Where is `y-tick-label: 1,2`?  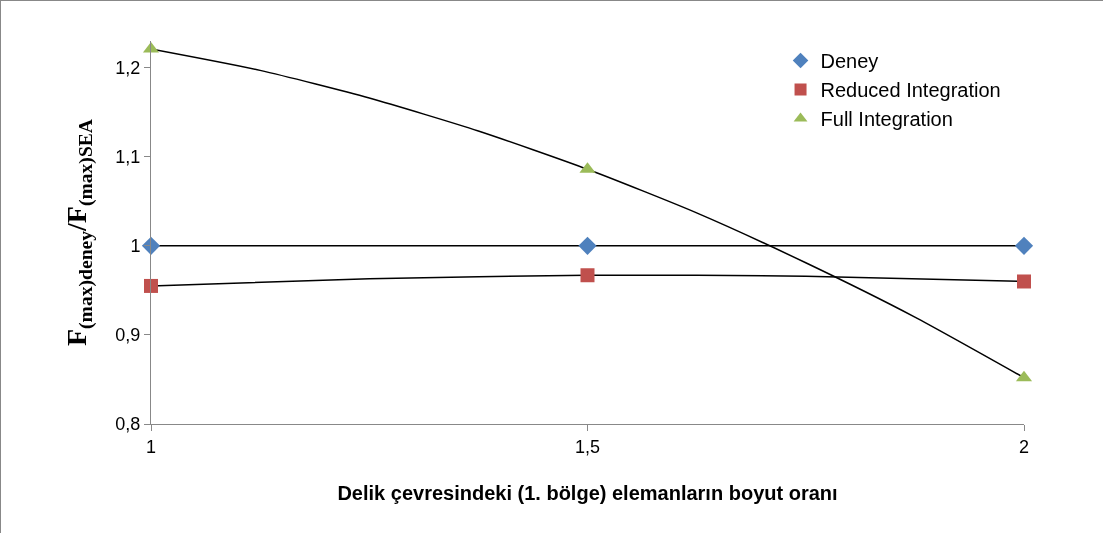 y-tick-label: 1,2 is located at coordinates (128, 68).